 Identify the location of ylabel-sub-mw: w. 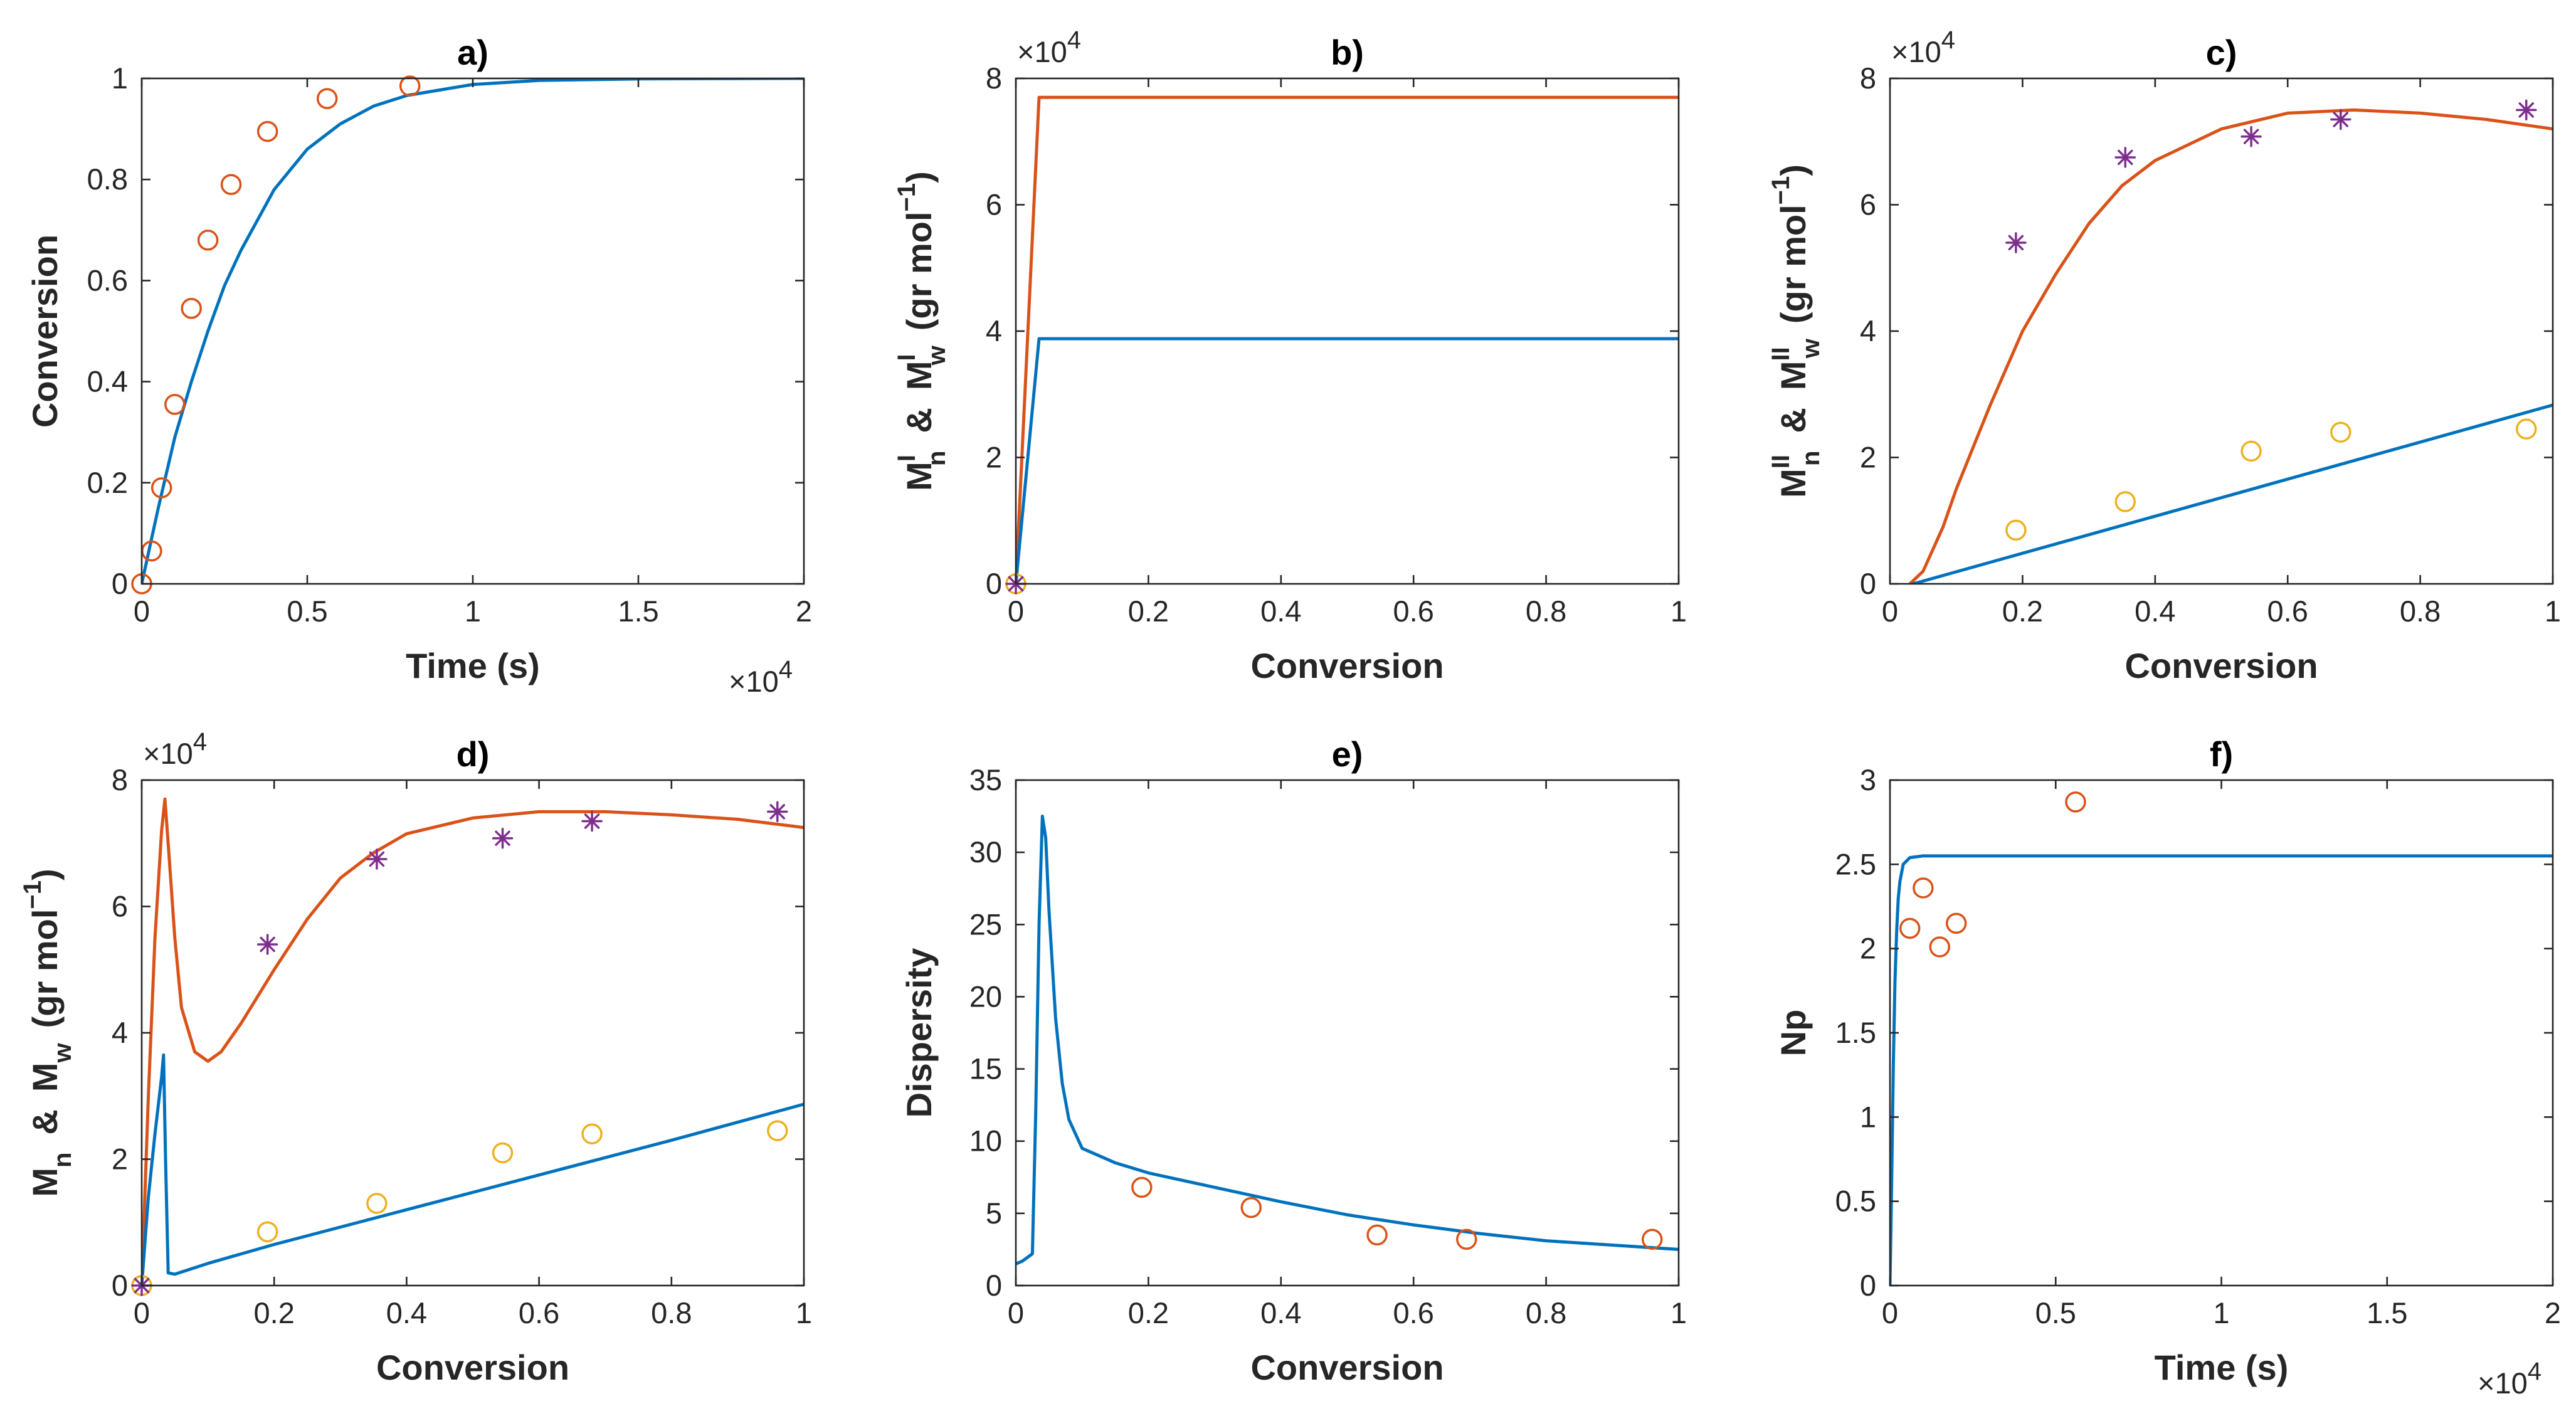
(937, 355).